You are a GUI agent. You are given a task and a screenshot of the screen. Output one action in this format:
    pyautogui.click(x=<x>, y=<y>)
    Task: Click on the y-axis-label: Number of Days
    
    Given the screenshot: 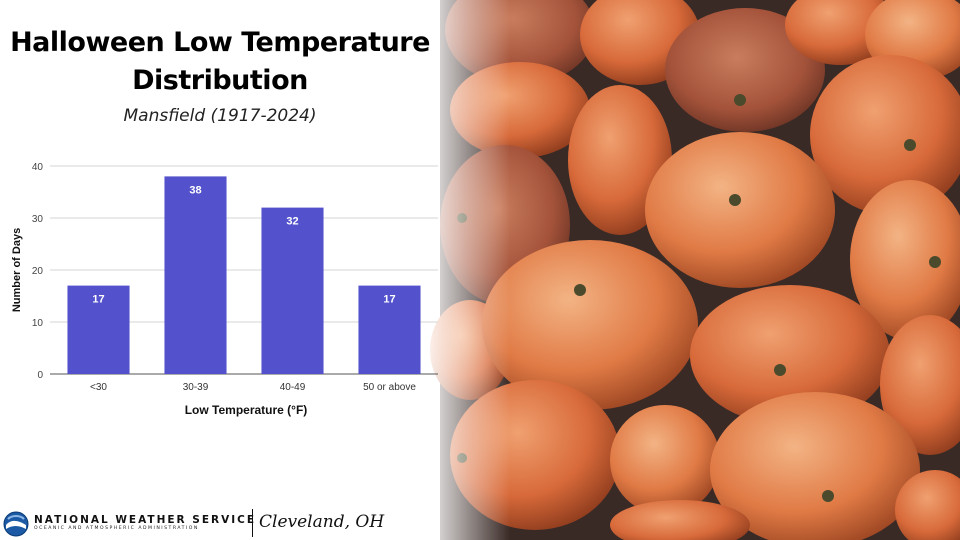 What is the action you would take?
    pyautogui.click(x=17, y=270)
    